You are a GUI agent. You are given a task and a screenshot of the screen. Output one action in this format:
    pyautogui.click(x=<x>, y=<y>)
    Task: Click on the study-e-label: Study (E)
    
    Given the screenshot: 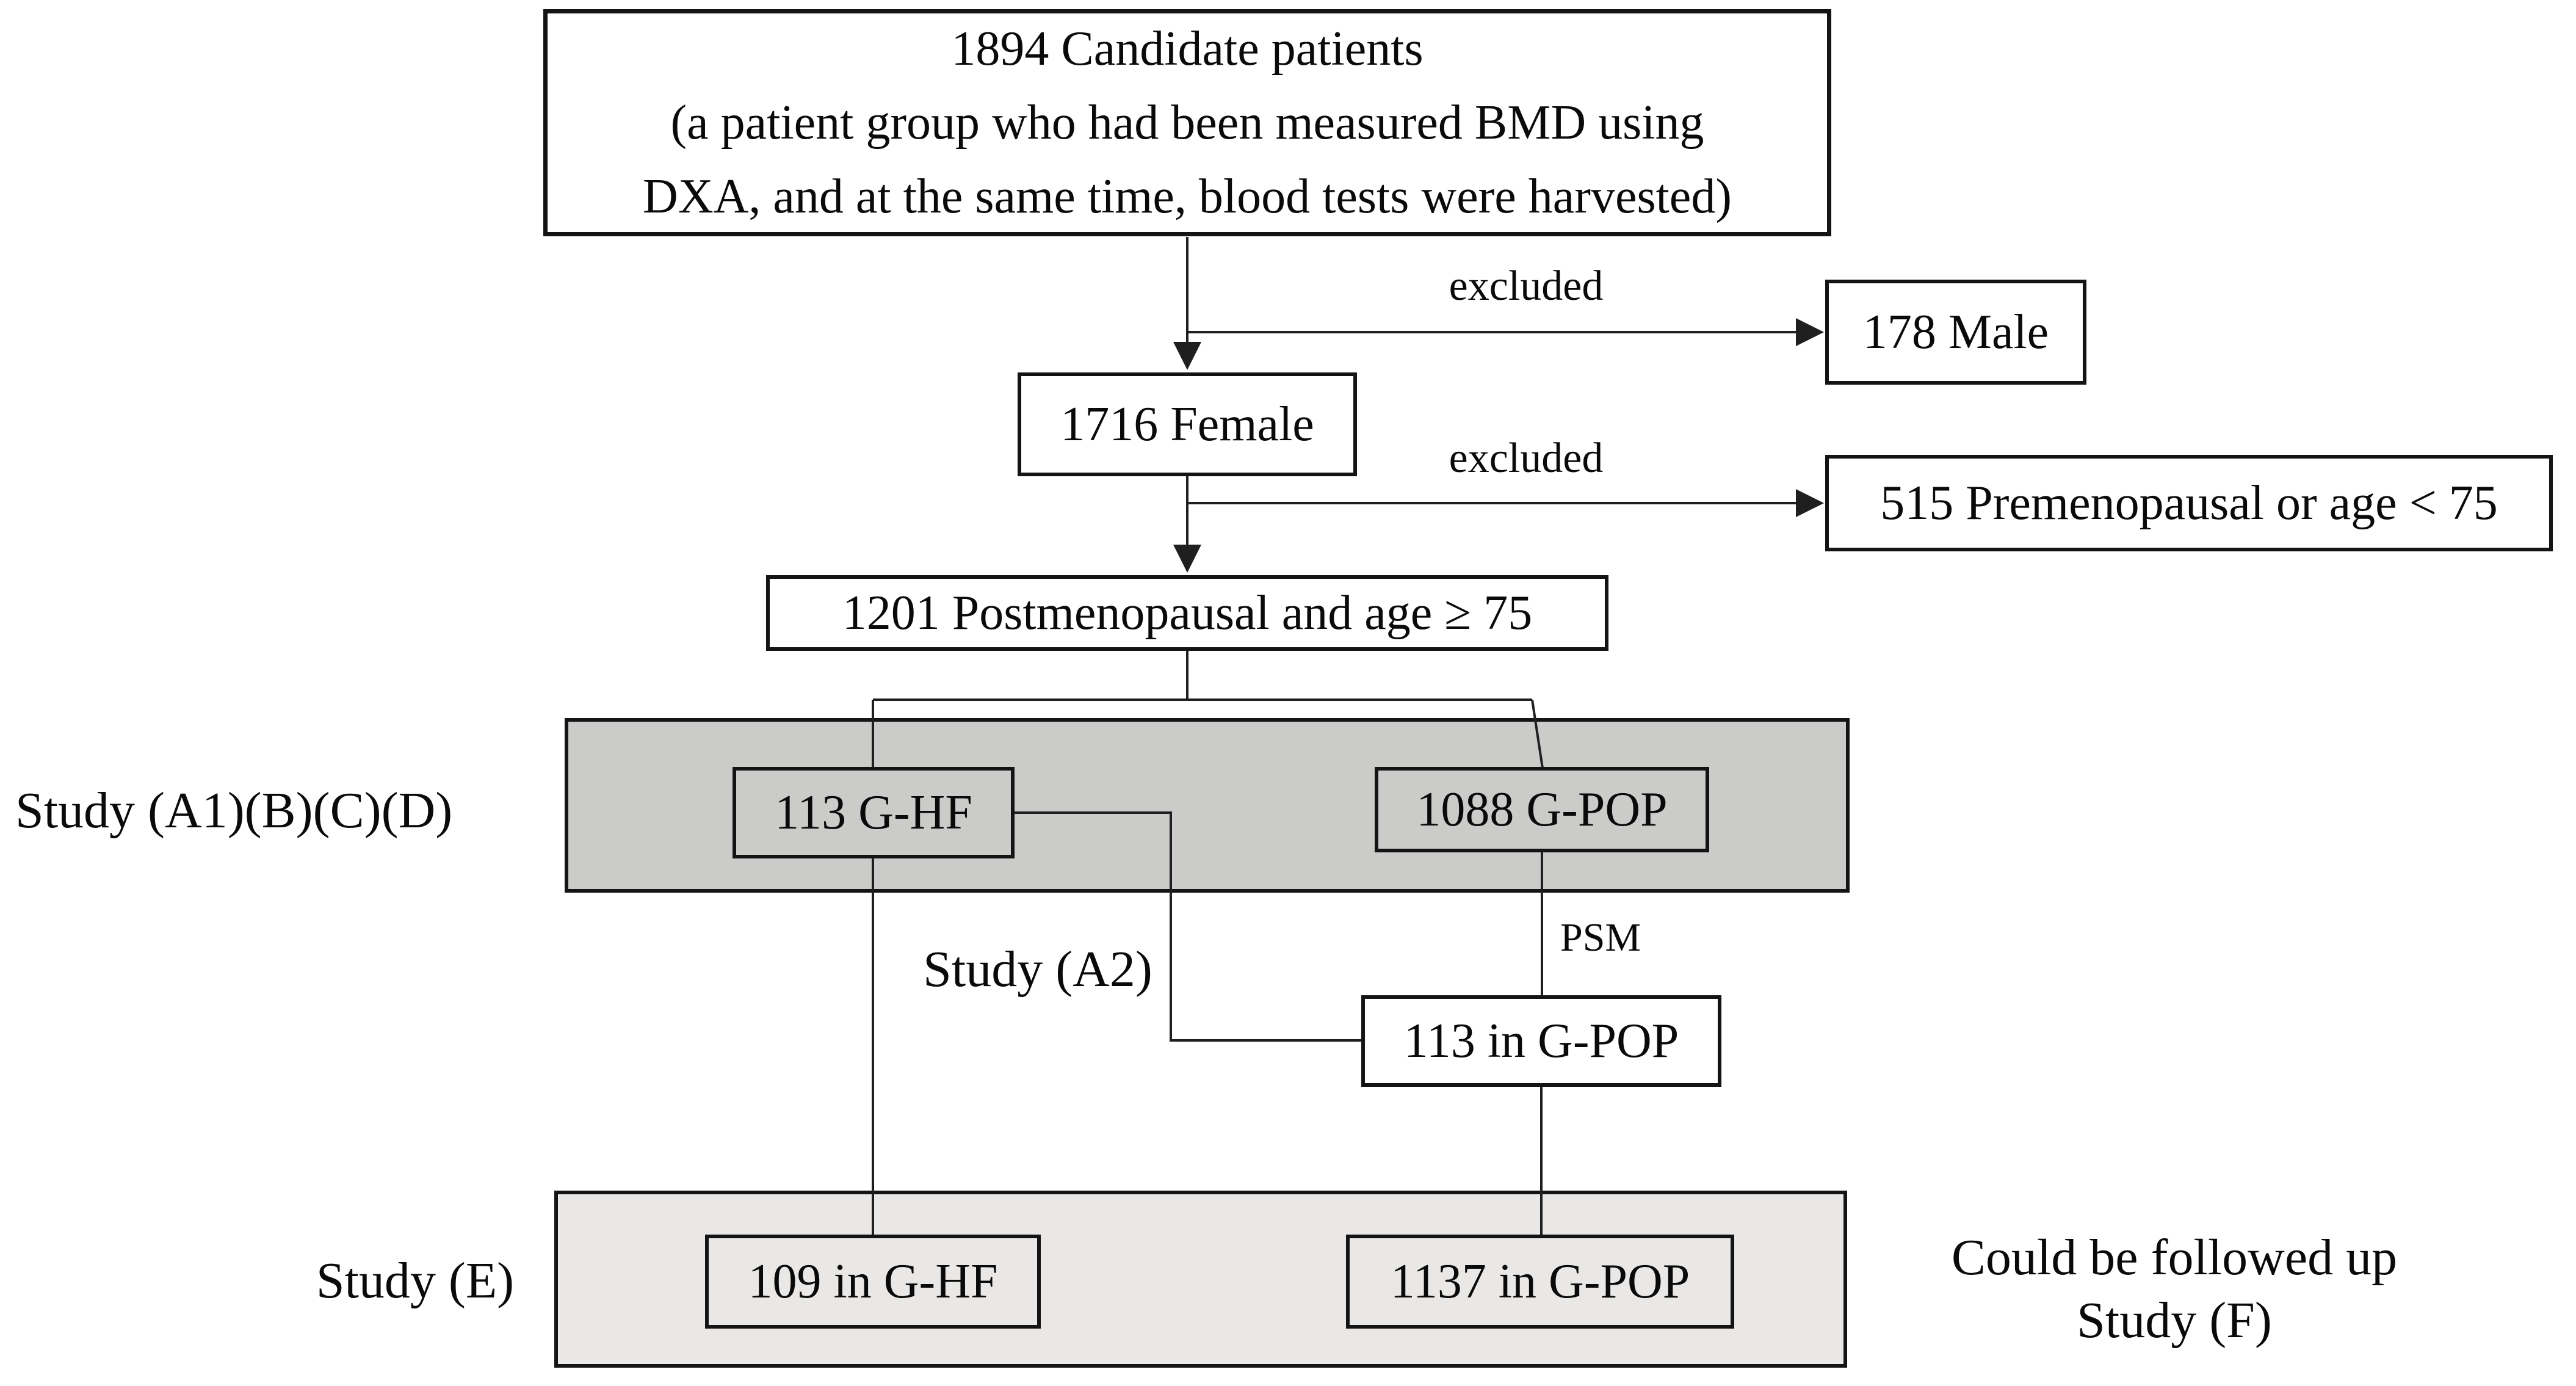 What is the action you would take?
    pyautogui.click(x=415, y=1280)
    